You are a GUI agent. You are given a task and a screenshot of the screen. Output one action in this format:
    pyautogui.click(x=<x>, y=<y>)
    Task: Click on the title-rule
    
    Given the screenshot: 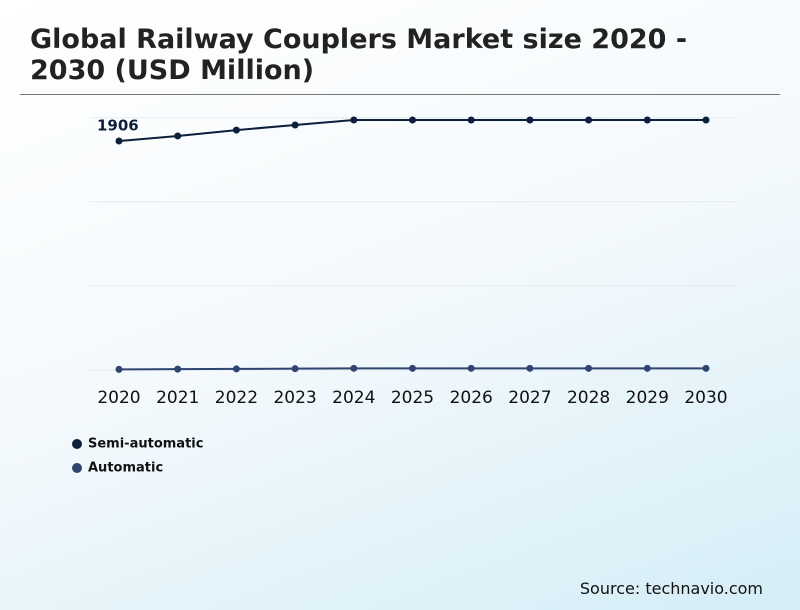 What is the action you would take?
    pyautogui.click(x=400, y=94)
    